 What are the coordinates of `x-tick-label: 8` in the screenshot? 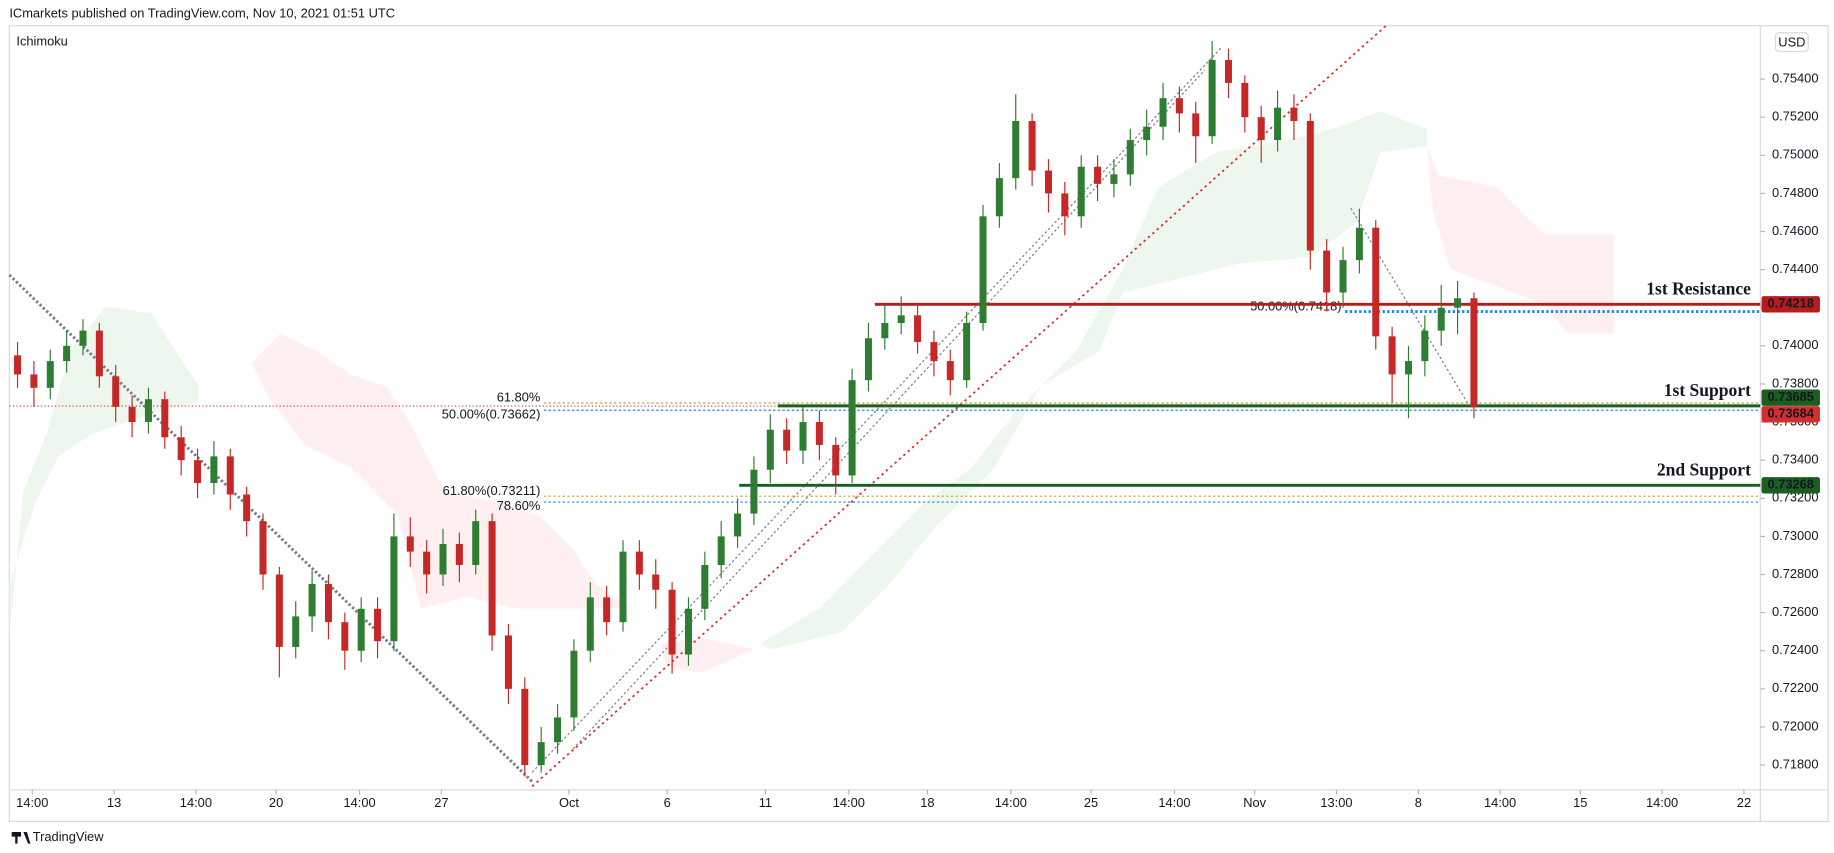 It's located at (1418, 802).